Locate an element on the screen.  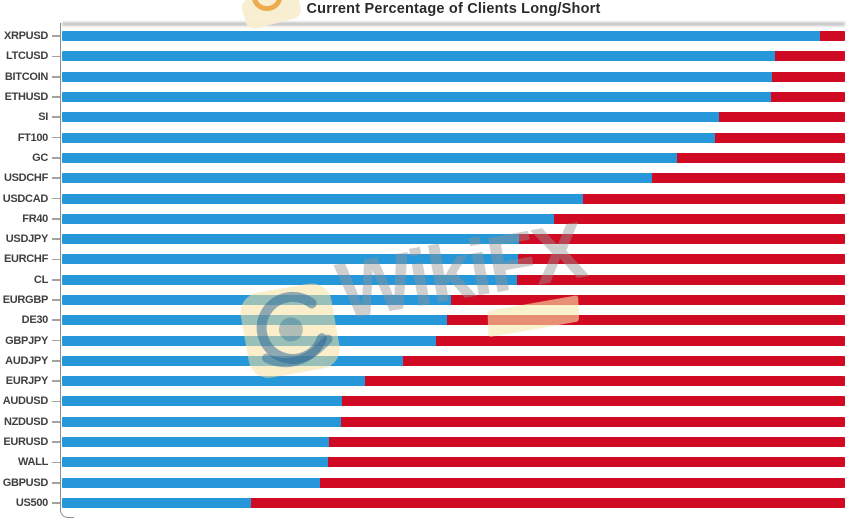
category-label: ETHUSD is located at coordinates (26, 97).